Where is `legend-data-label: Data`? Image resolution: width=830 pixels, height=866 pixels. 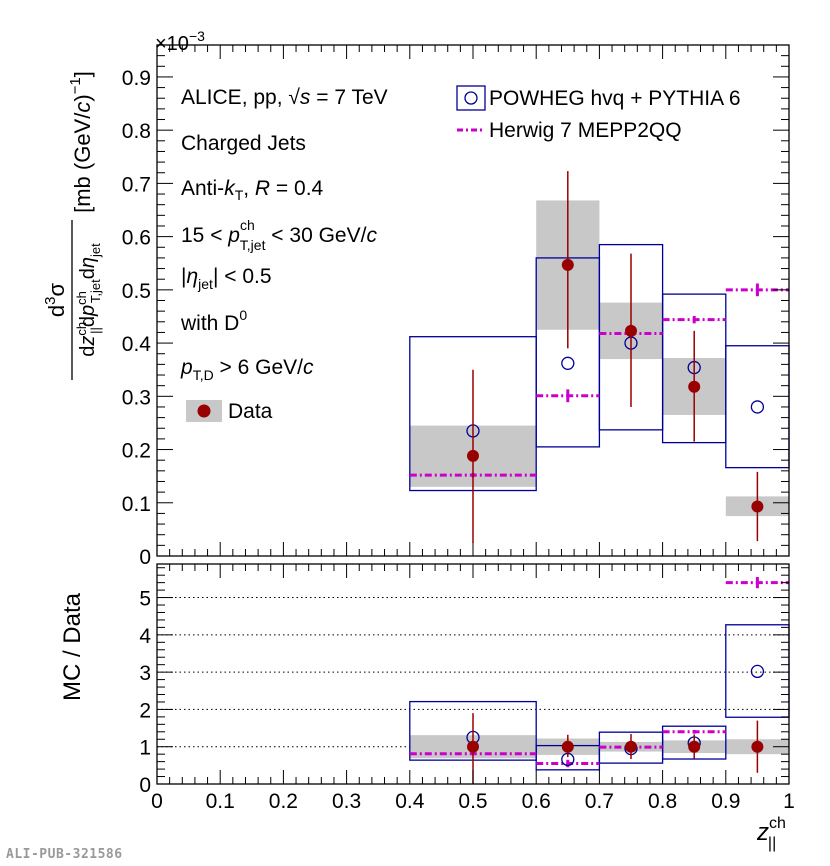
legend-data-label: Data is located at coordinates (250, 411).